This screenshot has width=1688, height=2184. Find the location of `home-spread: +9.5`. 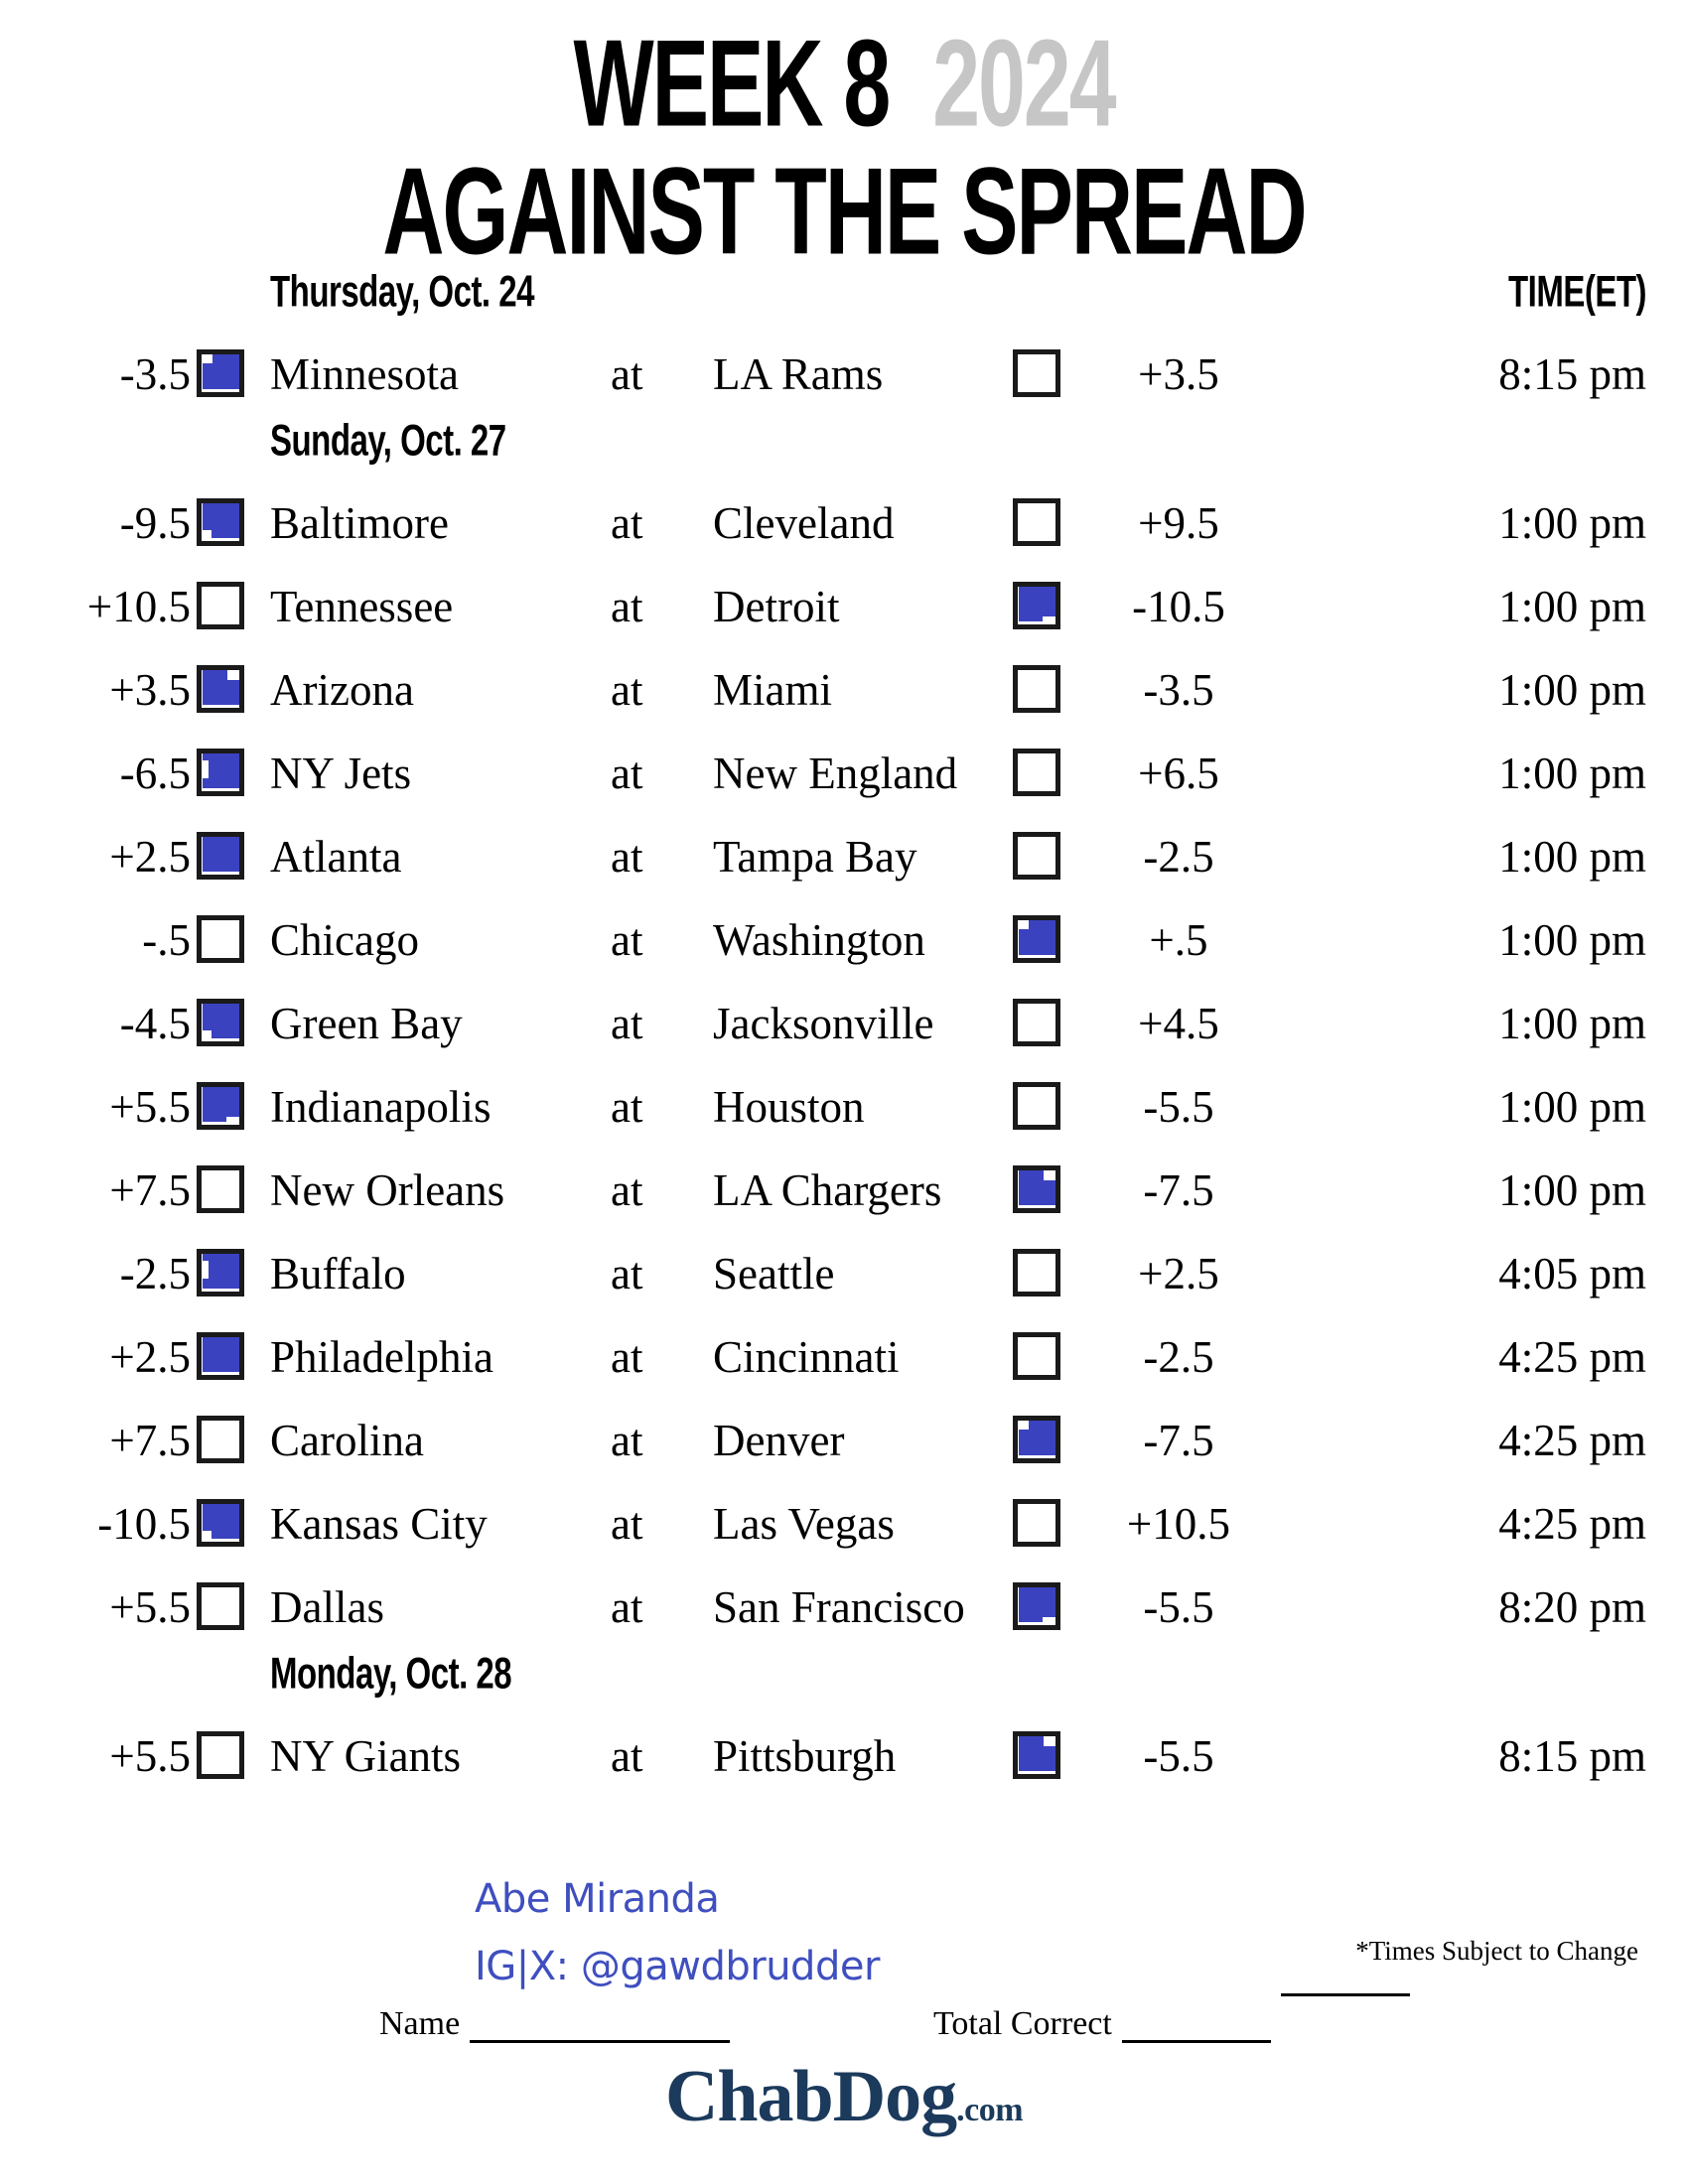

home-spread: +9.5 is located at coordinates (1178, 523).